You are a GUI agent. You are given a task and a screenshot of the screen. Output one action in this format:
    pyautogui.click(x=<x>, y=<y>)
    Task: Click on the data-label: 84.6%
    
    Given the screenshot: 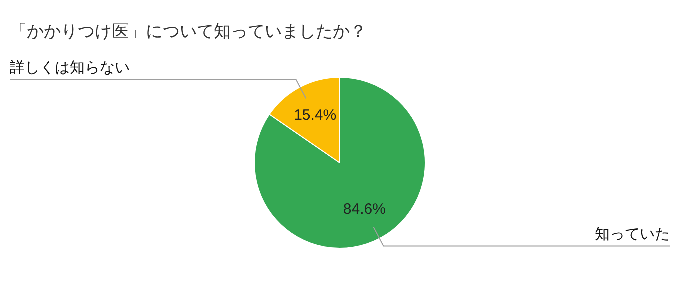 What is the action you would take?
    pyautogui.click(x=364, y=209)
    